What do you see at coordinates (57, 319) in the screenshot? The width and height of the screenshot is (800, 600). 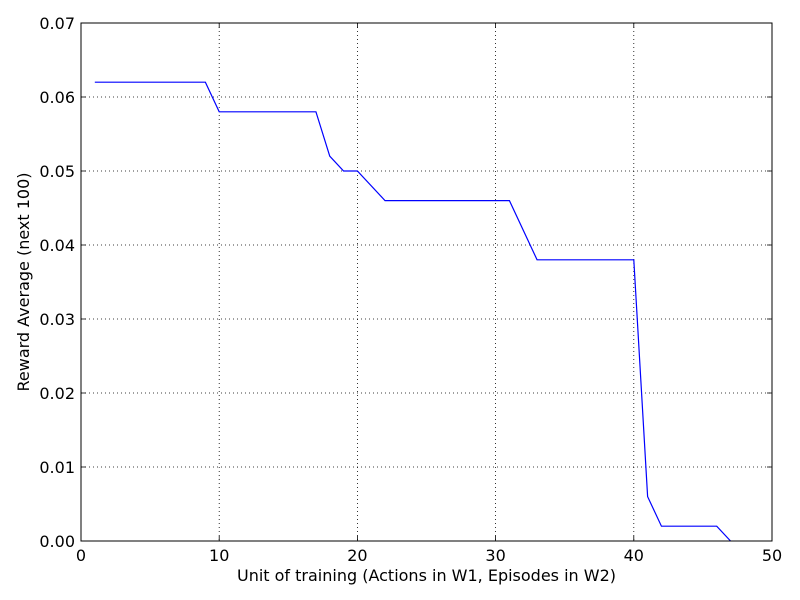 I see `y-tick-label: 0.03` at bounding box center [57, 319].